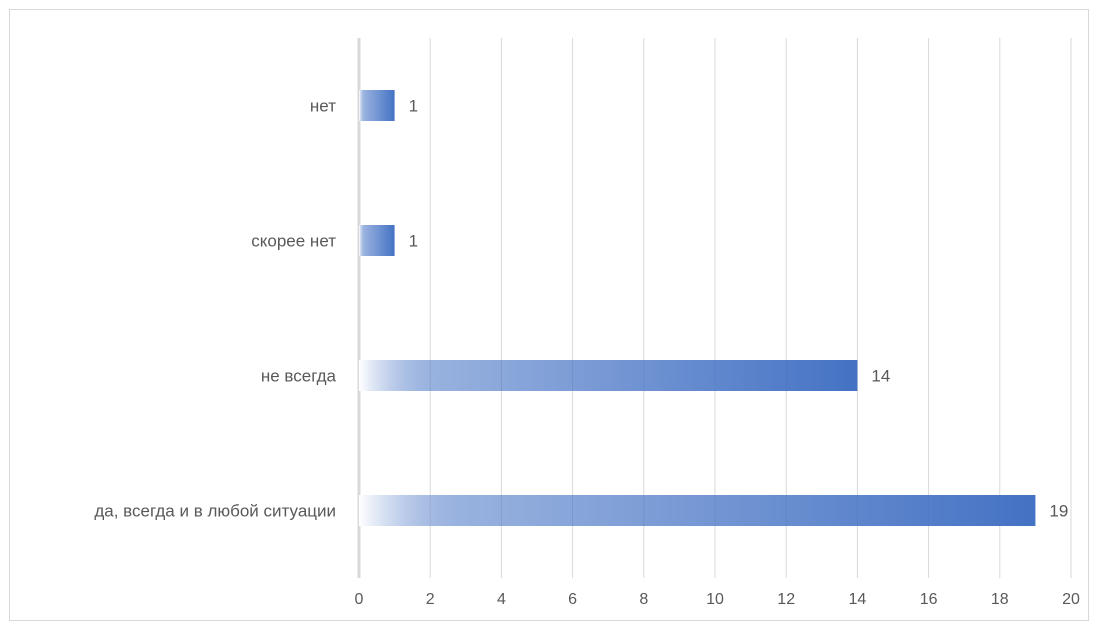  Describe the element at coordinates (501, 599) in the screenshot. I see `x-tick-label: 4` at that location.